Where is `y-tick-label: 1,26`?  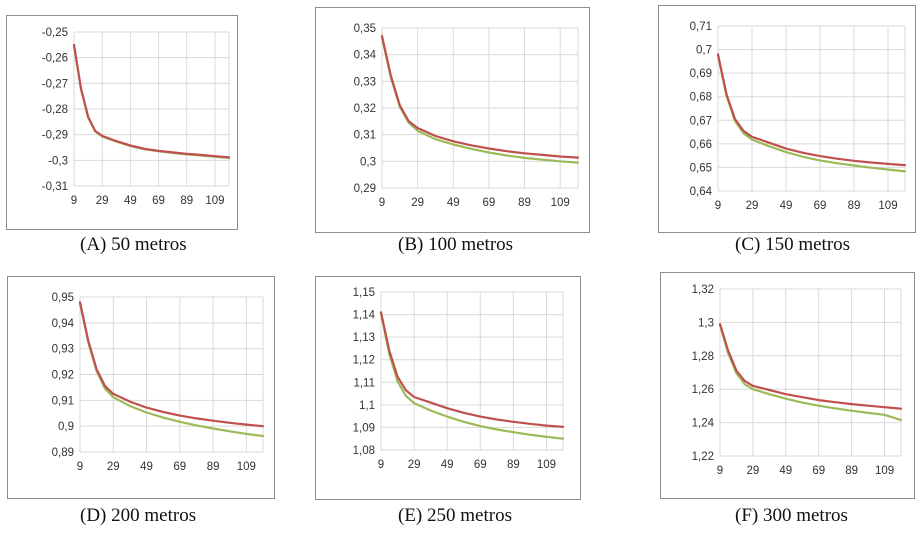 y-tick-label: 1,26 is located at coordinates (703, 390).